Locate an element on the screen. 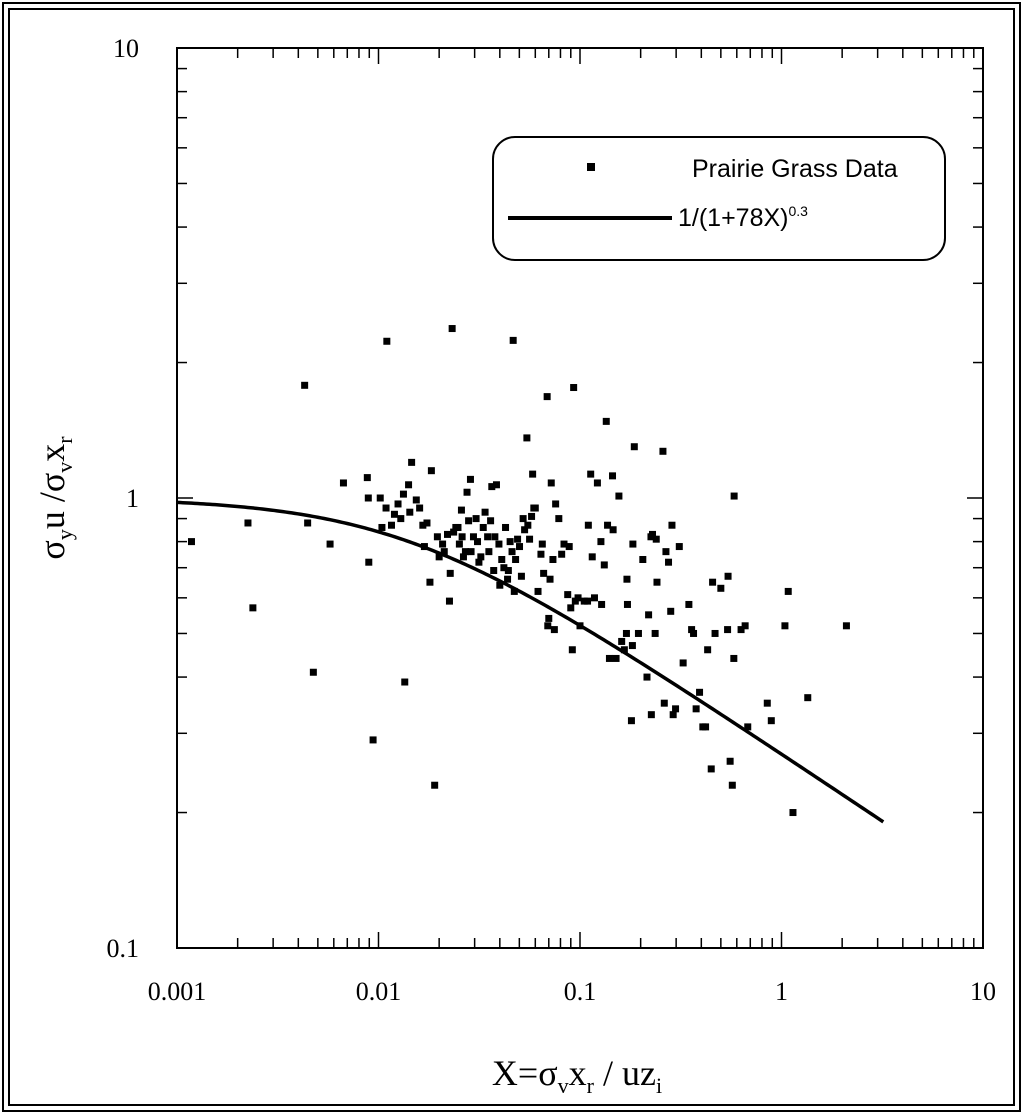 The image size is (1023, 1114). x-tick-label: 0.1 is located at coordinates (580, 991).